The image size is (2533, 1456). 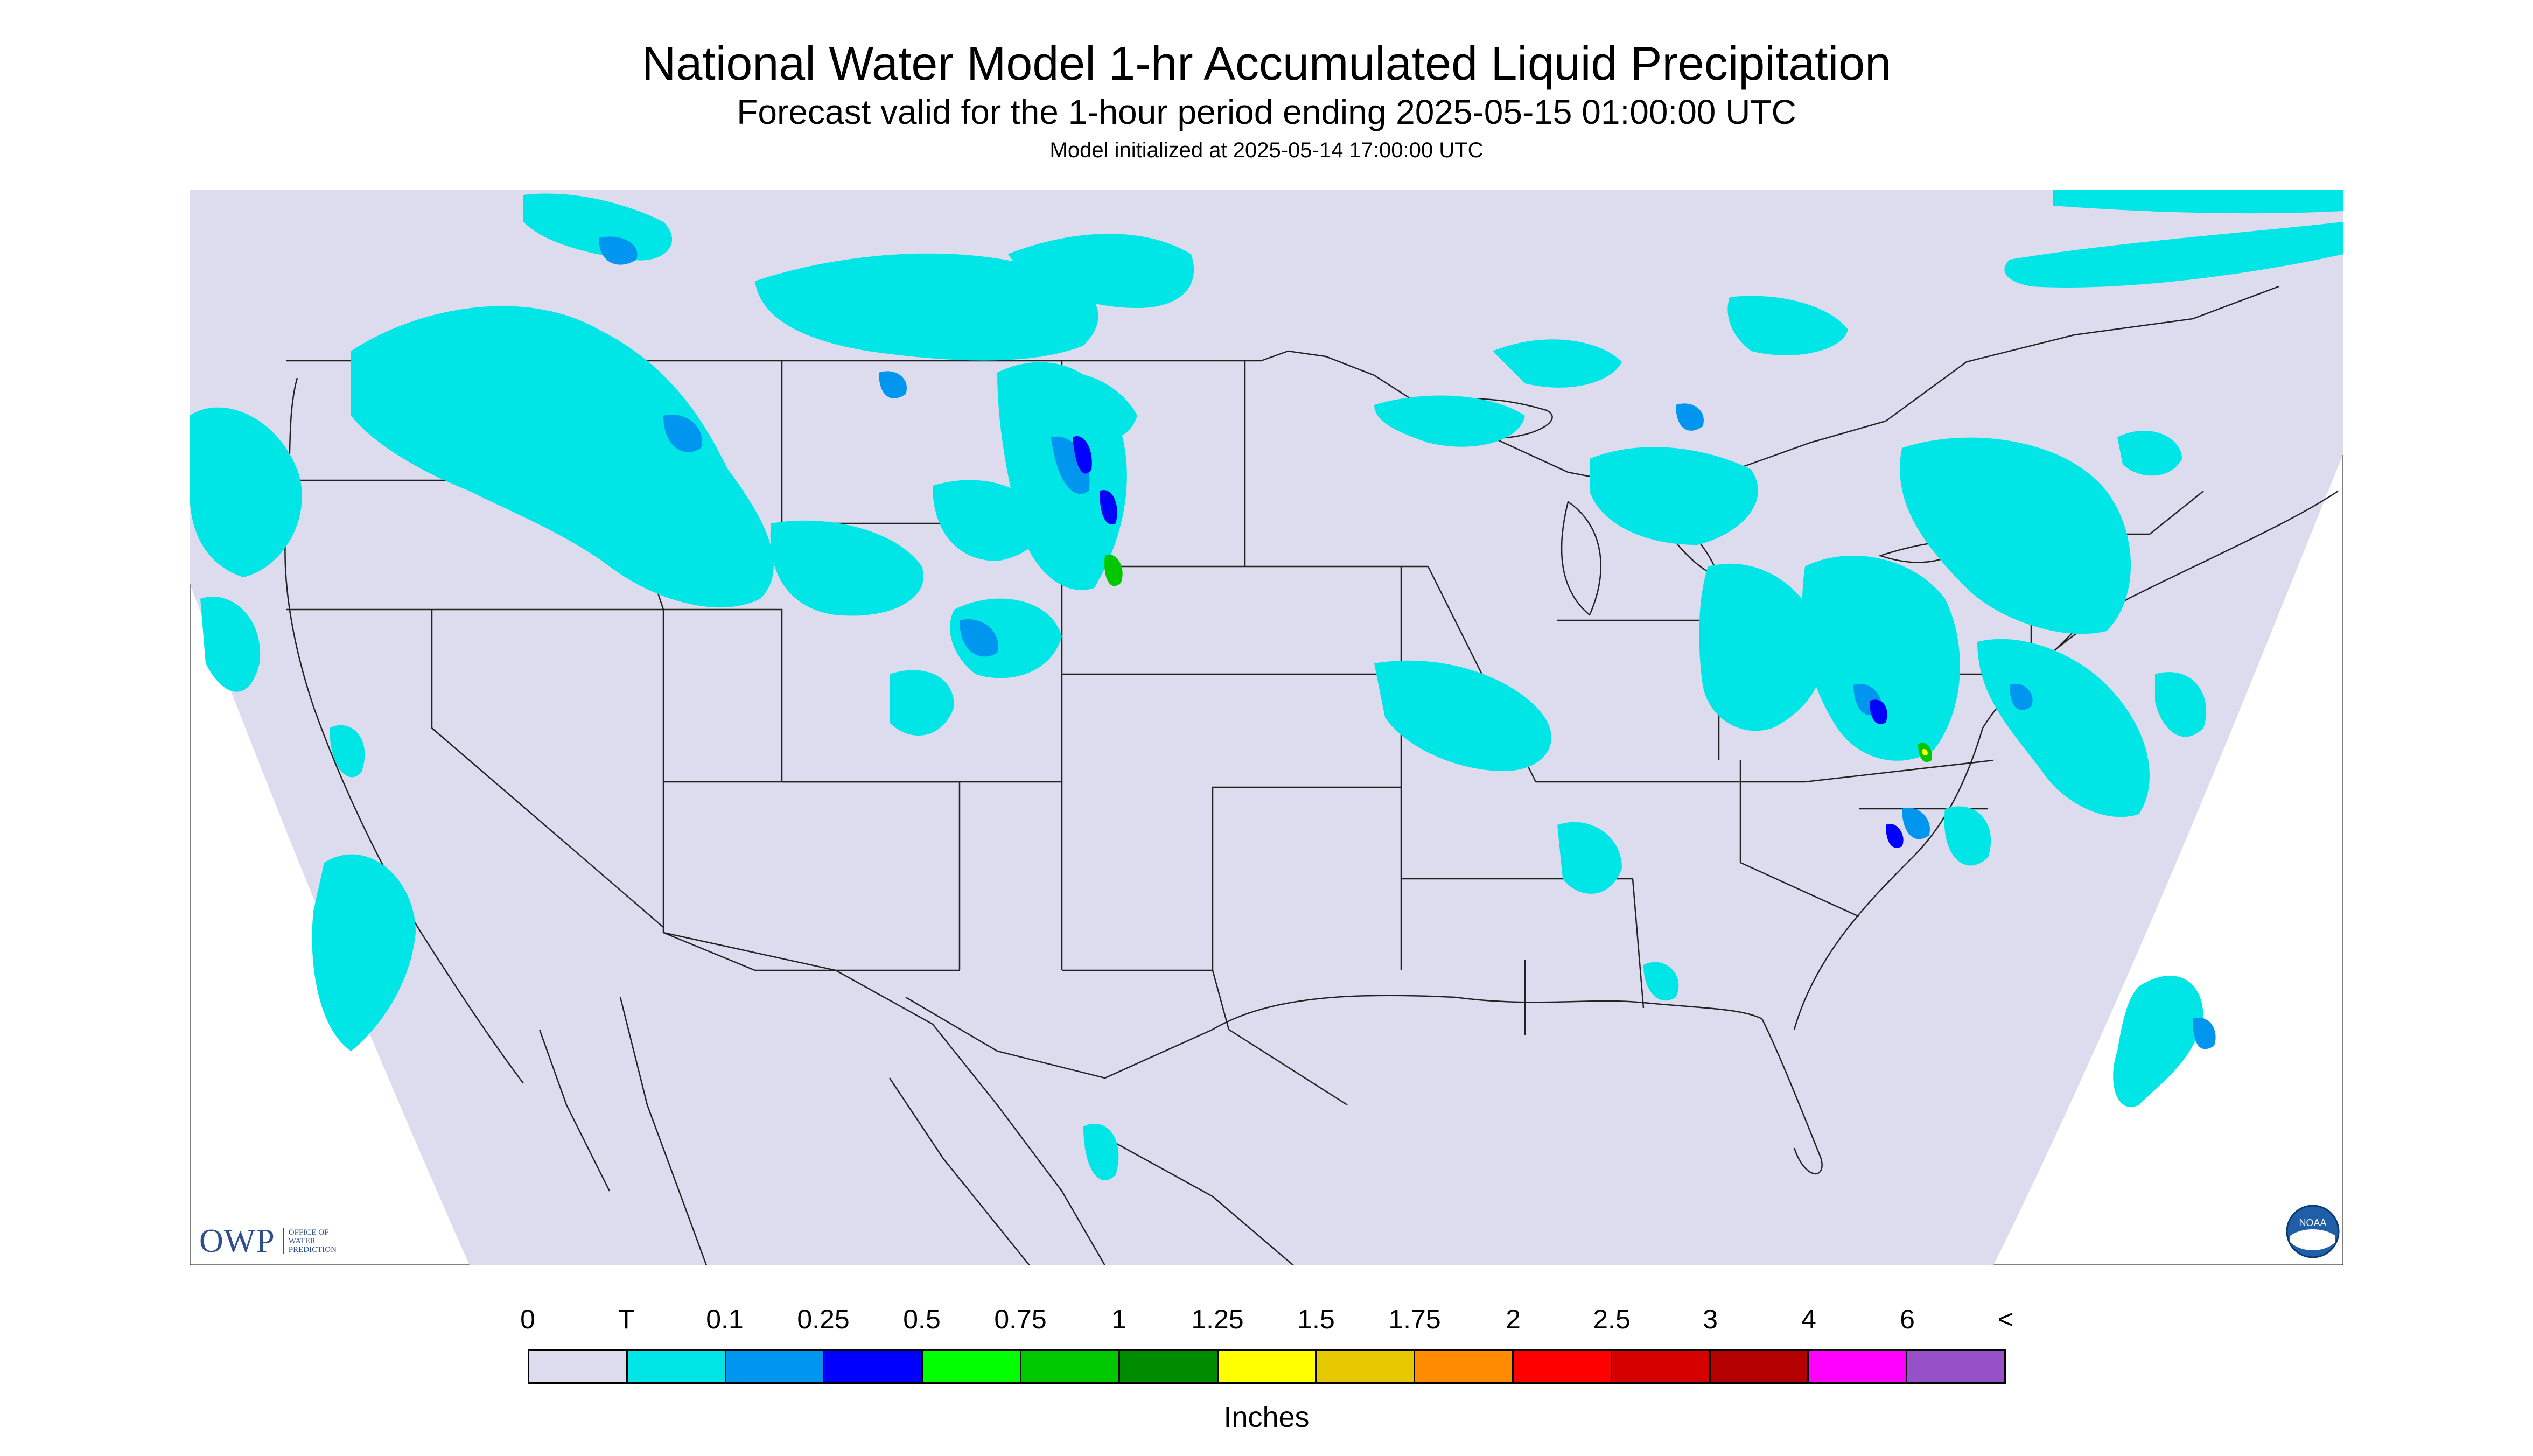 What do you see at coordinates (309, 1241) in the screenshot?
I see `owp-subtext: OFFICE OF WATER PREDICTION` at bounding box center [309, 1241].